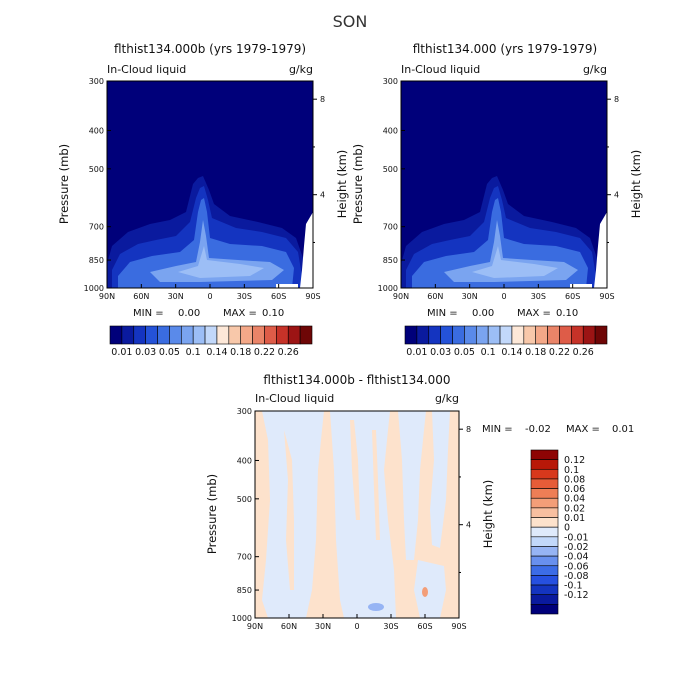 The height and width of the screenshot is (700, 700). I want to click on panel-diff-field, so click(357, 514).